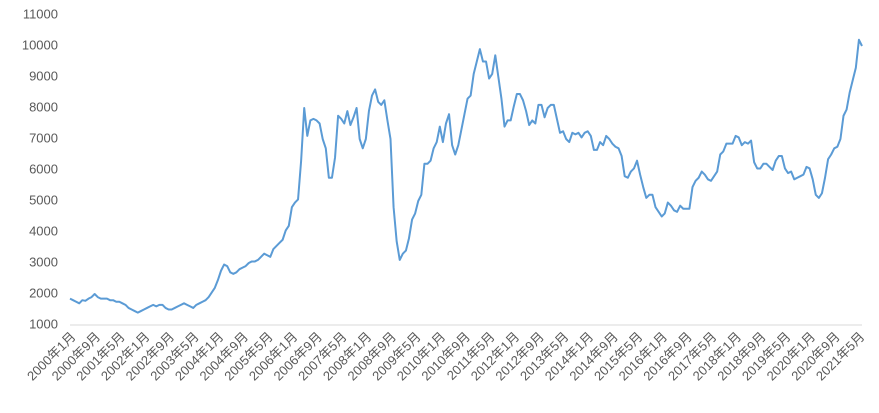  What do you see at coordinates (43, 261) in the screenshot?
I see `y-tick-label: 3000` at bounding box center [43, 261].